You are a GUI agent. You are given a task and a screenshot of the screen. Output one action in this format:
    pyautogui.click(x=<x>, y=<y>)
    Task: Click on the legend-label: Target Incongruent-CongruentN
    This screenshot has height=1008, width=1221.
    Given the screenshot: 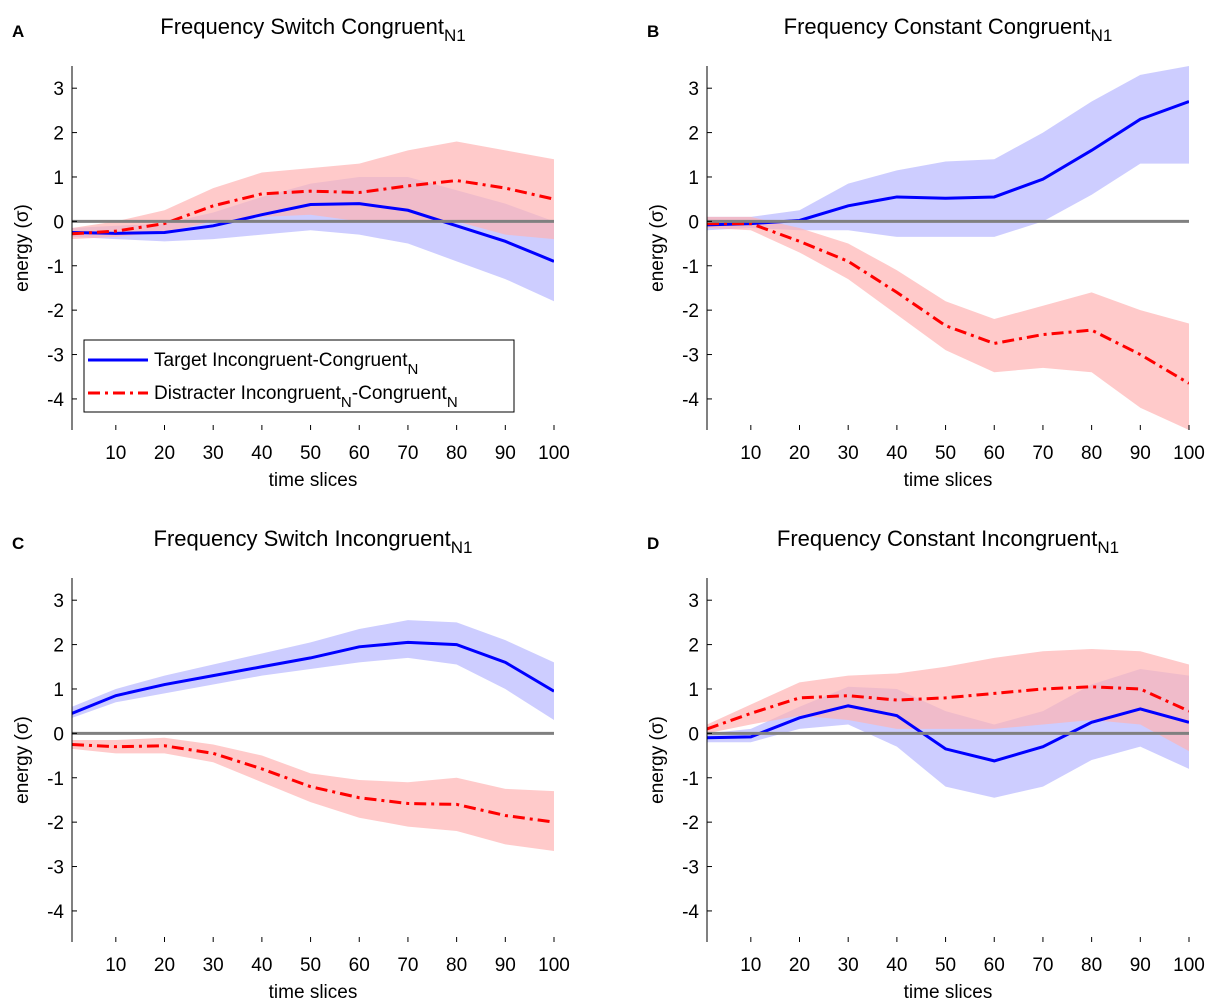 What is the action you would take?
    pyautogui.click(x=286, y=364)
    